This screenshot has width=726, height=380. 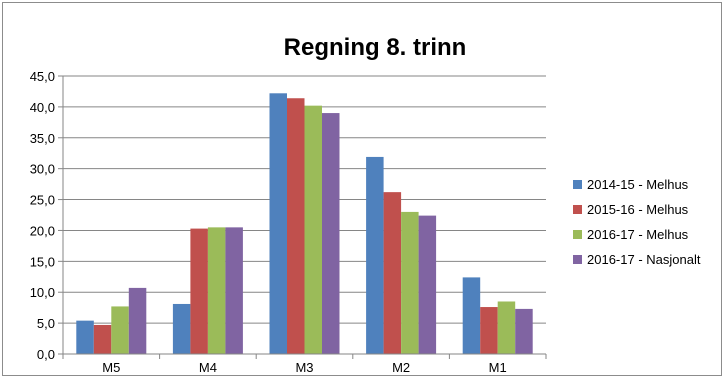 I want to click on legend-label: 2016-17 - Melhus, so click(x=638, y=234).